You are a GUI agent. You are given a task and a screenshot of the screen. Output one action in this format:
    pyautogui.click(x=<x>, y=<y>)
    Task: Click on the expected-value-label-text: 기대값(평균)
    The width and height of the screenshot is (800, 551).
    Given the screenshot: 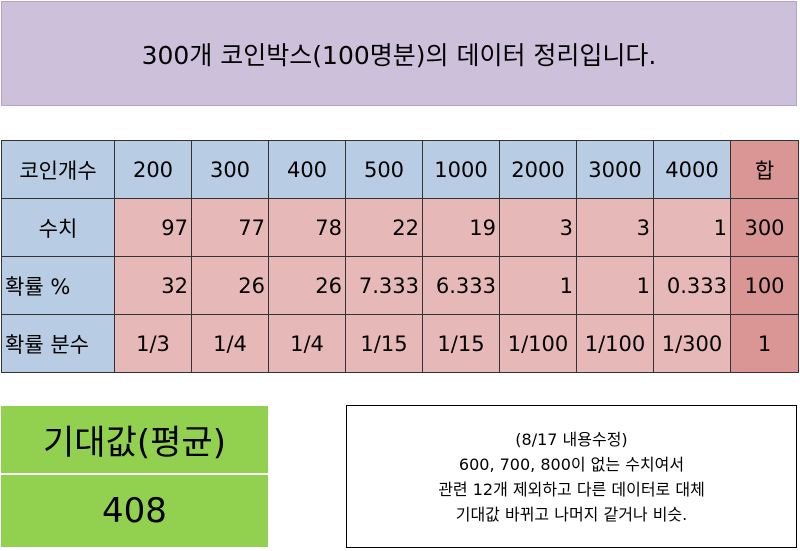 What is the action you would take?
    pyautogui.click(x=134, y=443)
    